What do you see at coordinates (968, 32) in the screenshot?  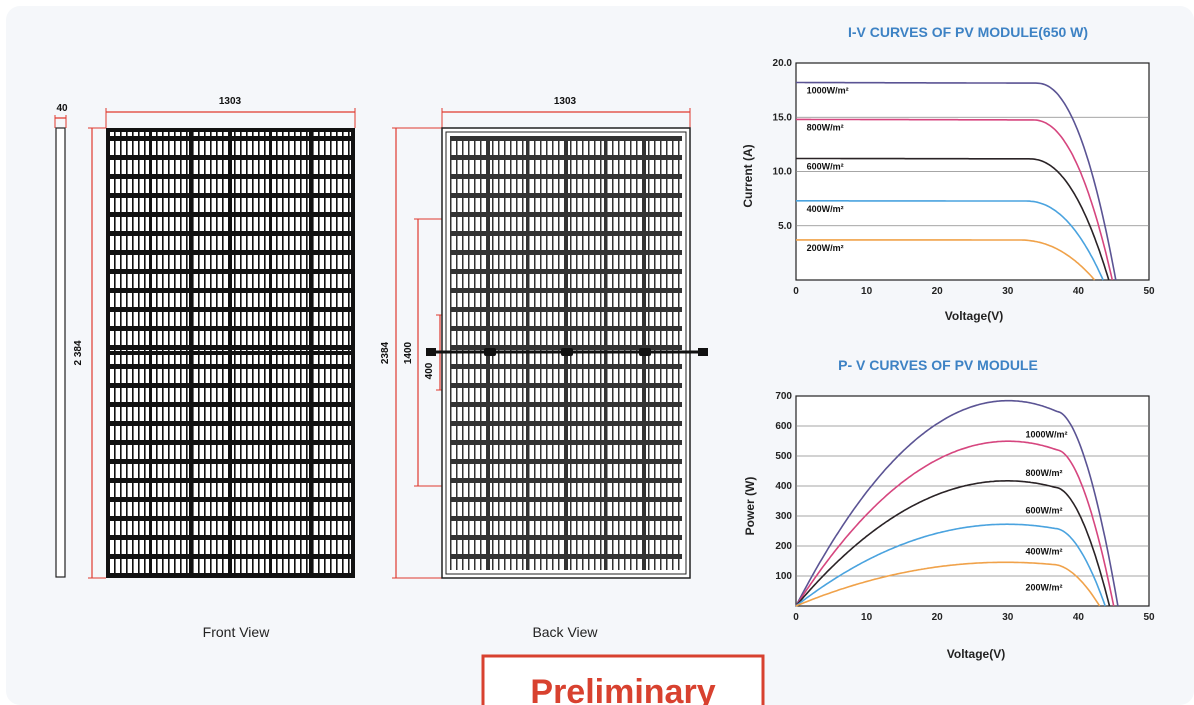 I see `iv-chart-title: I-V CURVES OF PV MODULE(650 W)` at bounding box center [968, 32].